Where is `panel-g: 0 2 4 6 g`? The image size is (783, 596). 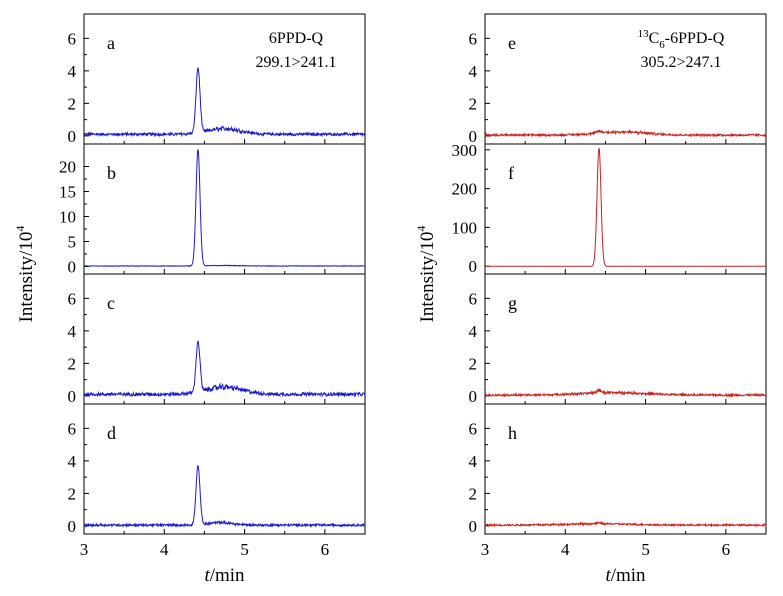
panel-g: 0 2 4 6 g is located at coordinates (618, 339).